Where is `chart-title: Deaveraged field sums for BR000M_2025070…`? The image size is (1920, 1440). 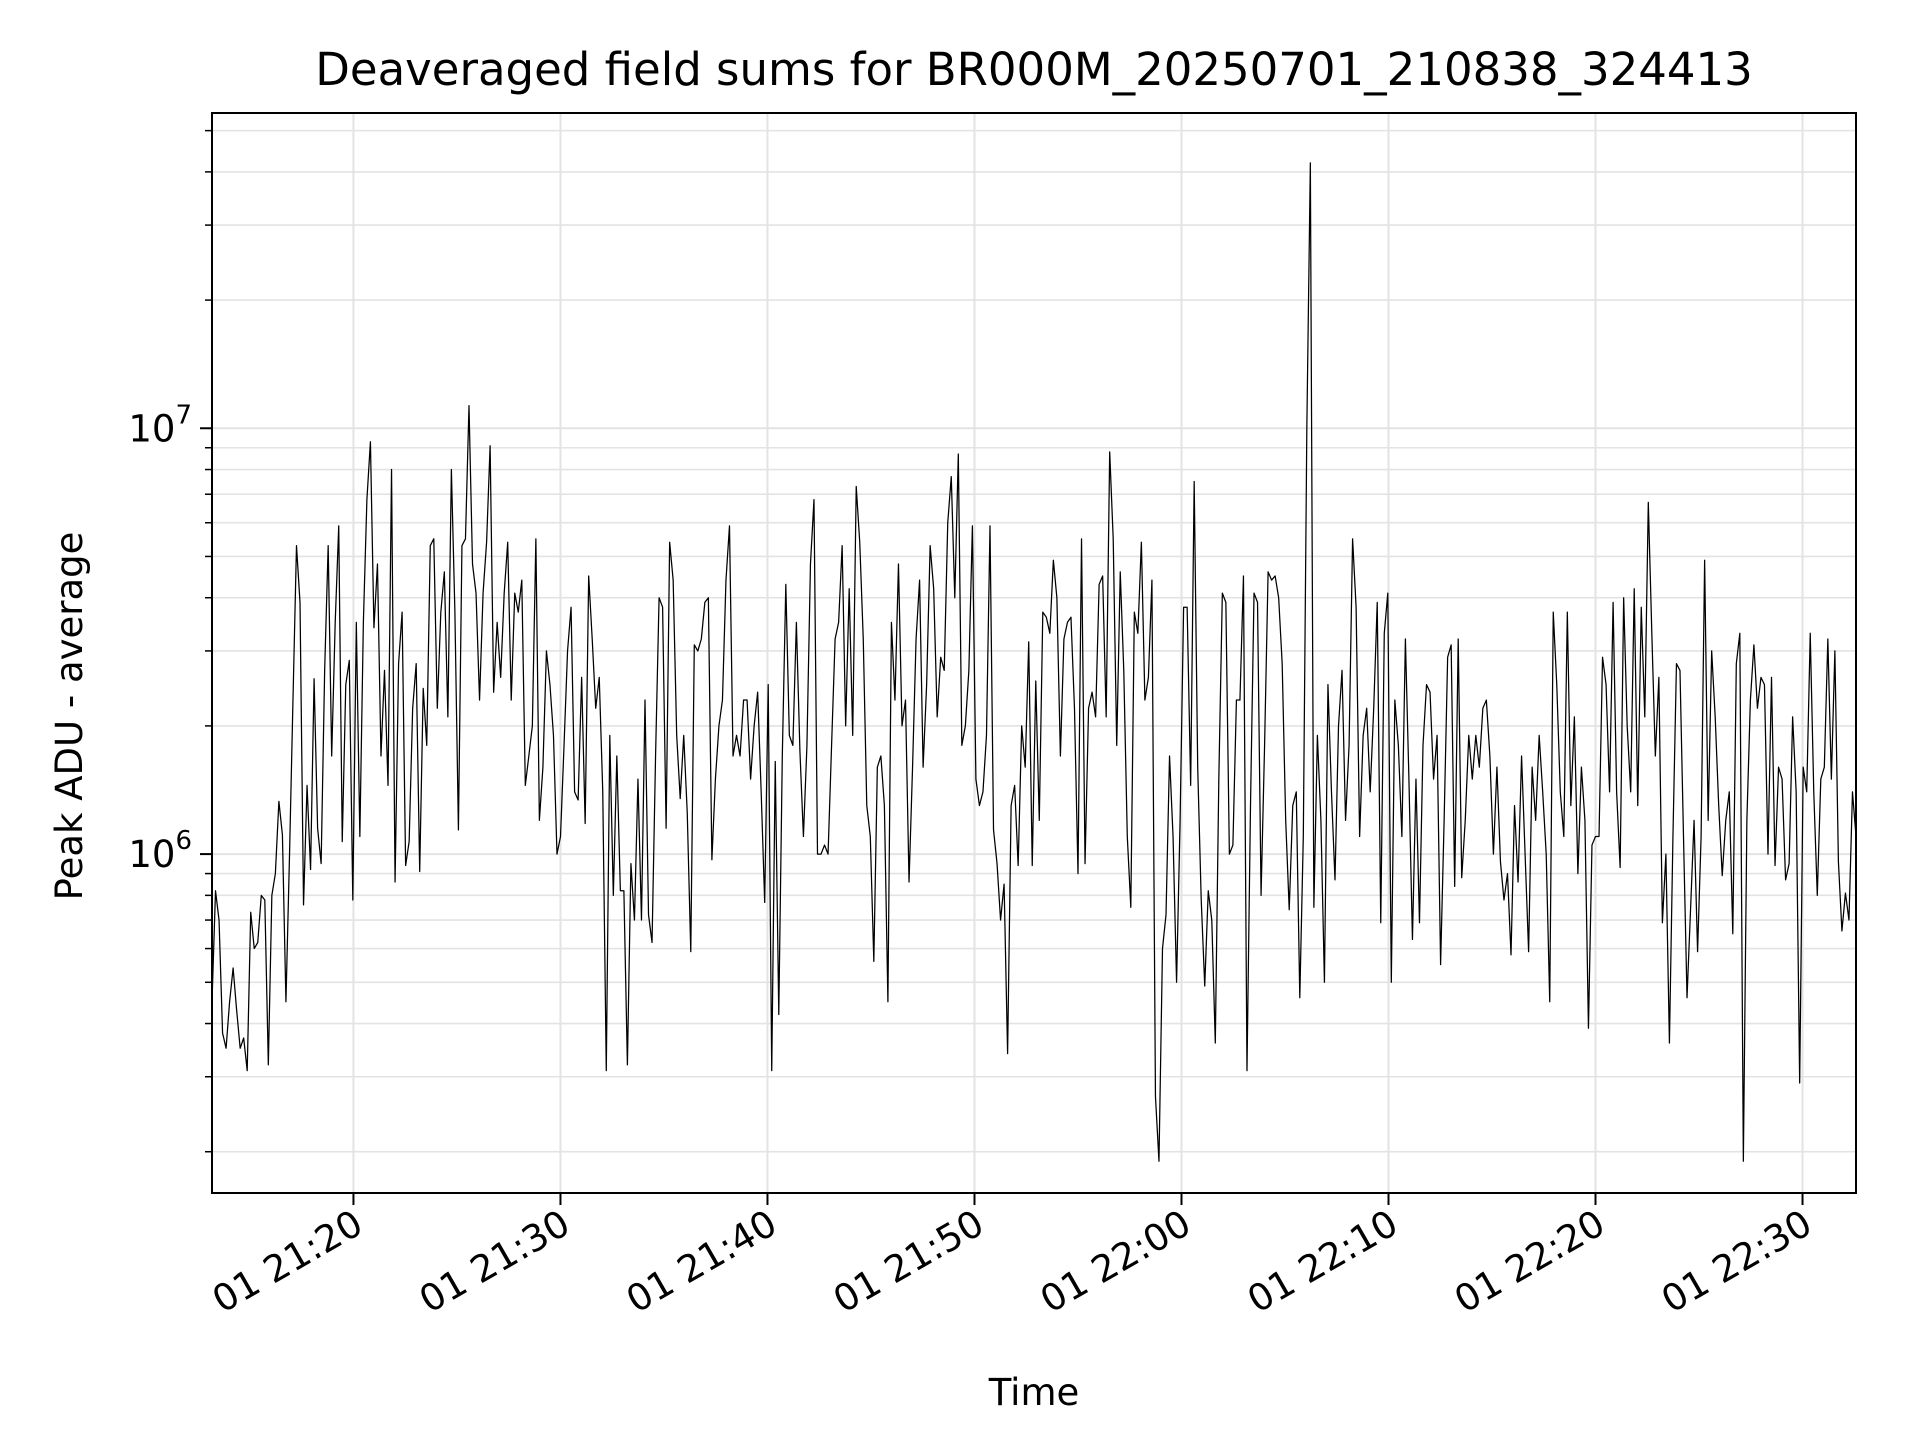 chart-title: Deaveraged field sums for BR000M_2025070… is located at coordinates (1034, 69).